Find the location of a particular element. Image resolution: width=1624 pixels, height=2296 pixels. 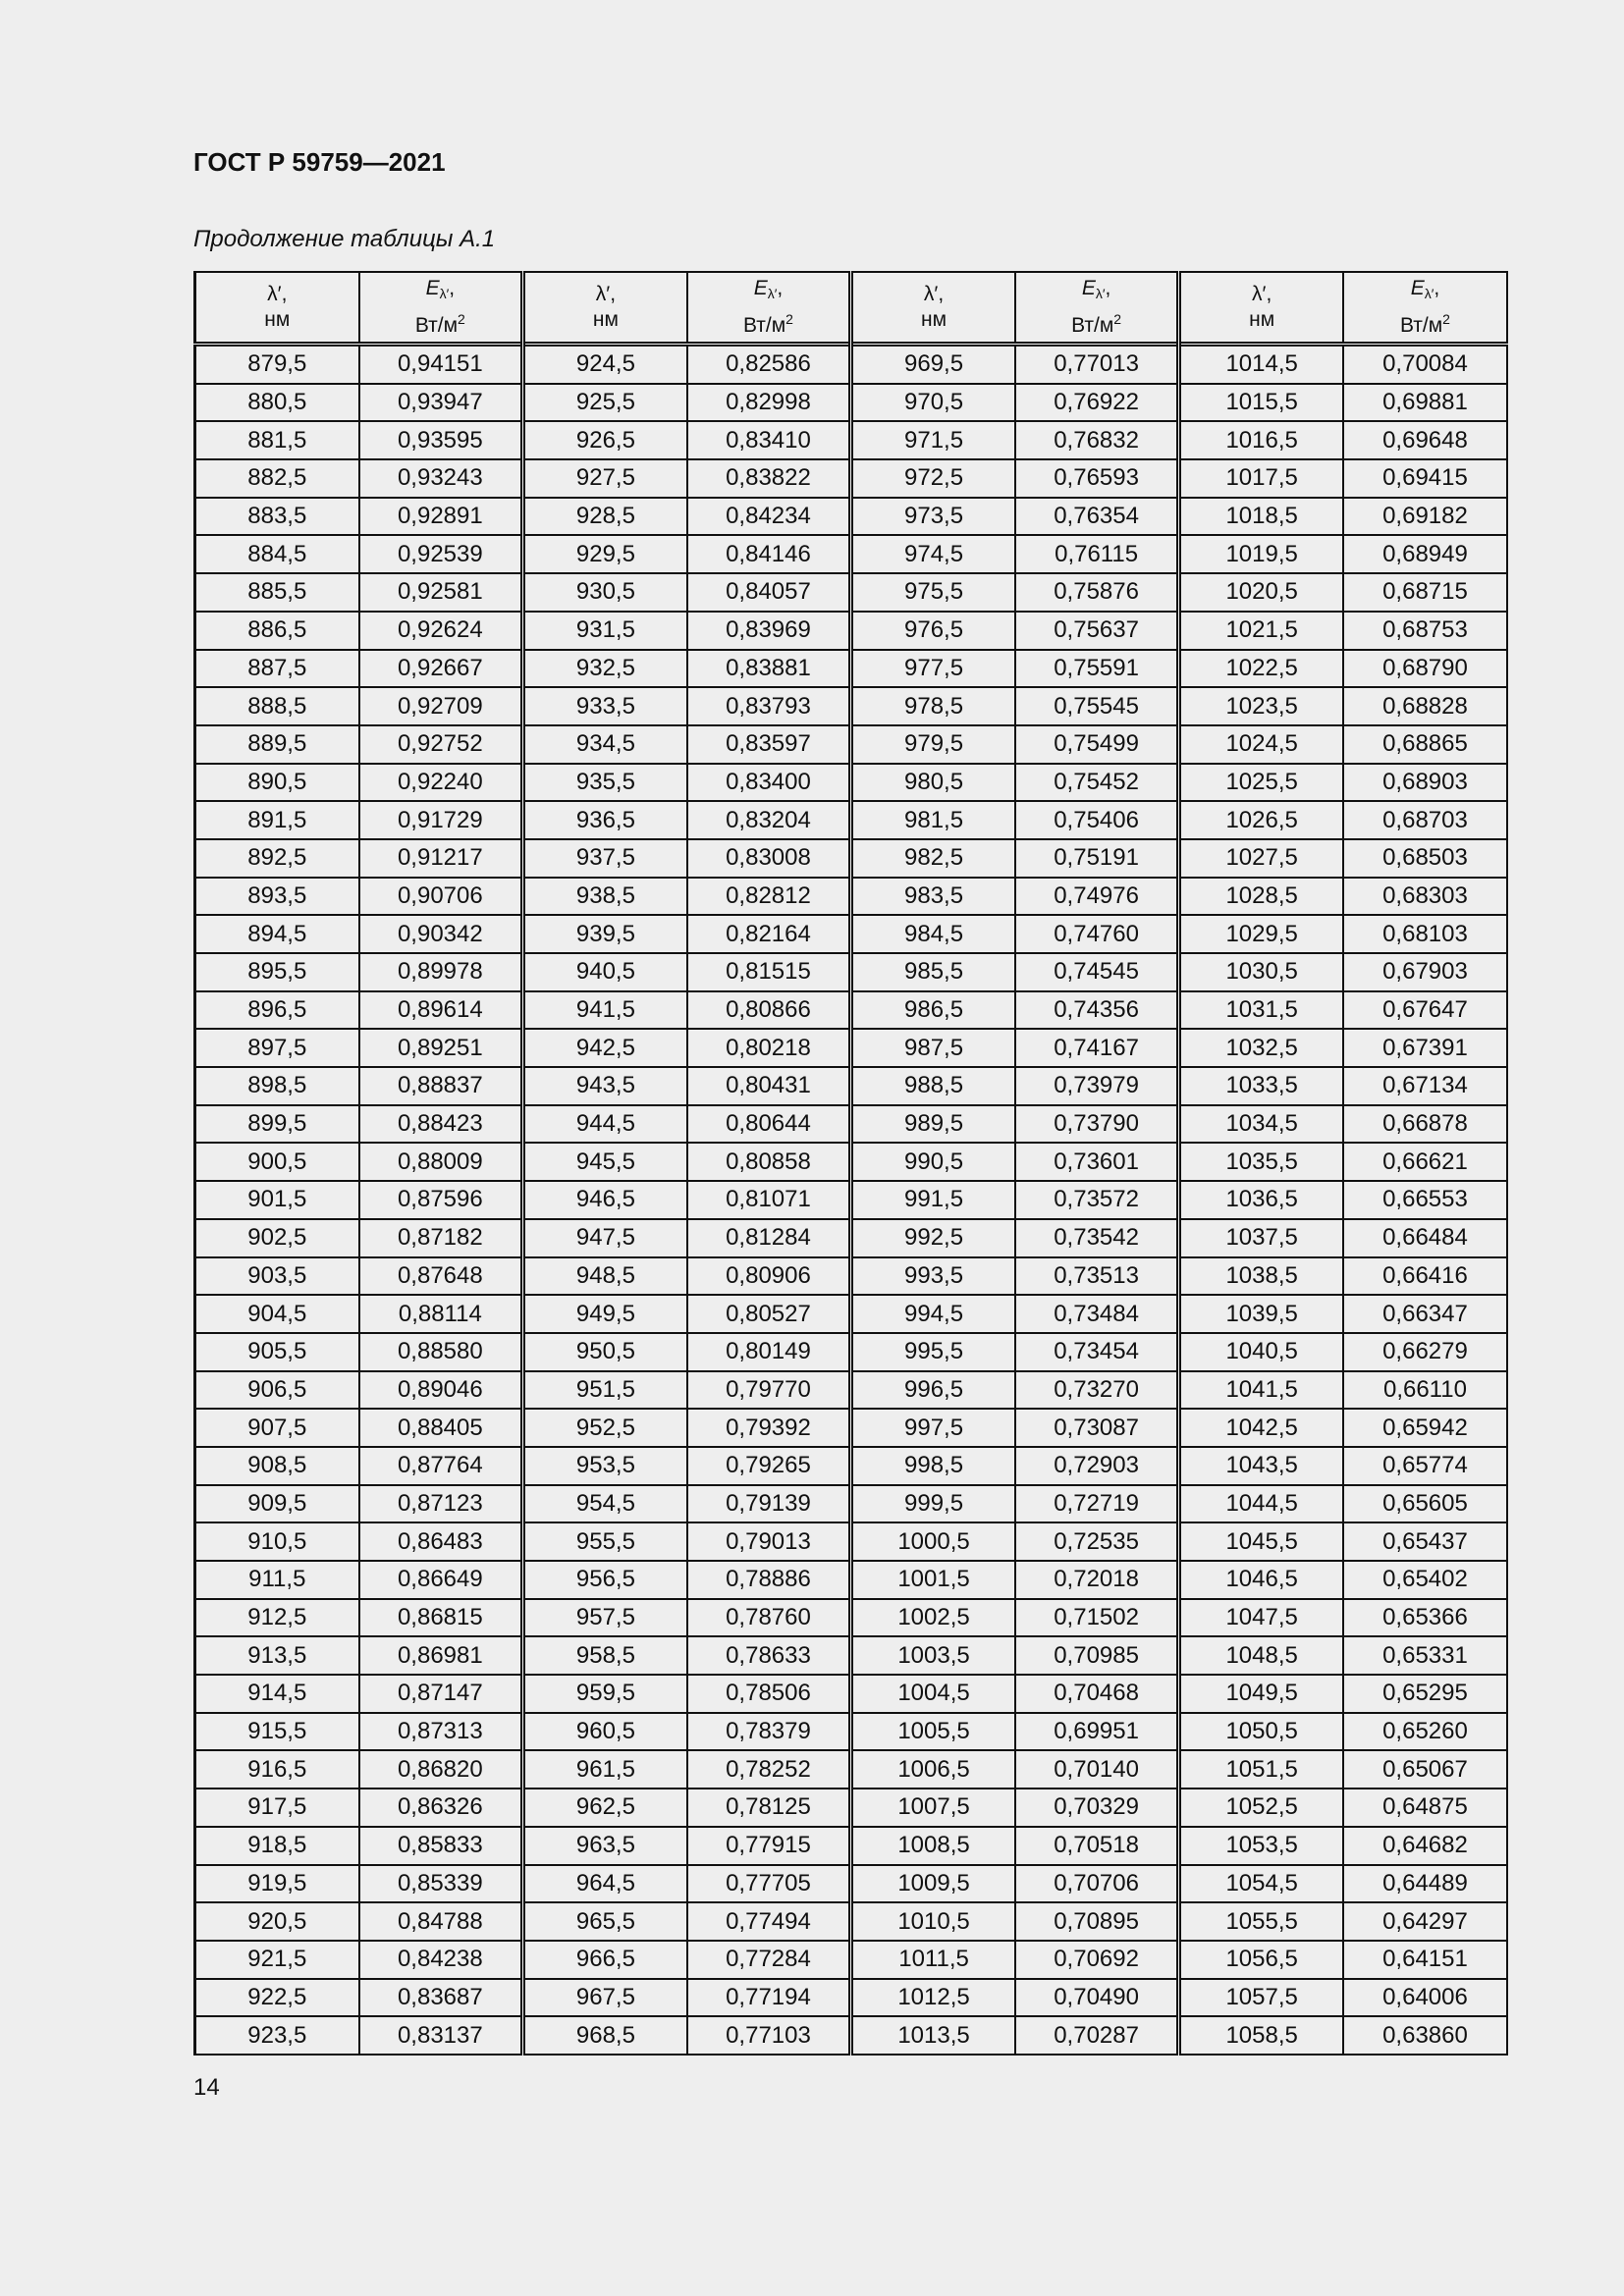

wavelength-cell: 1021,5 is located at coordinates (1260, 630).